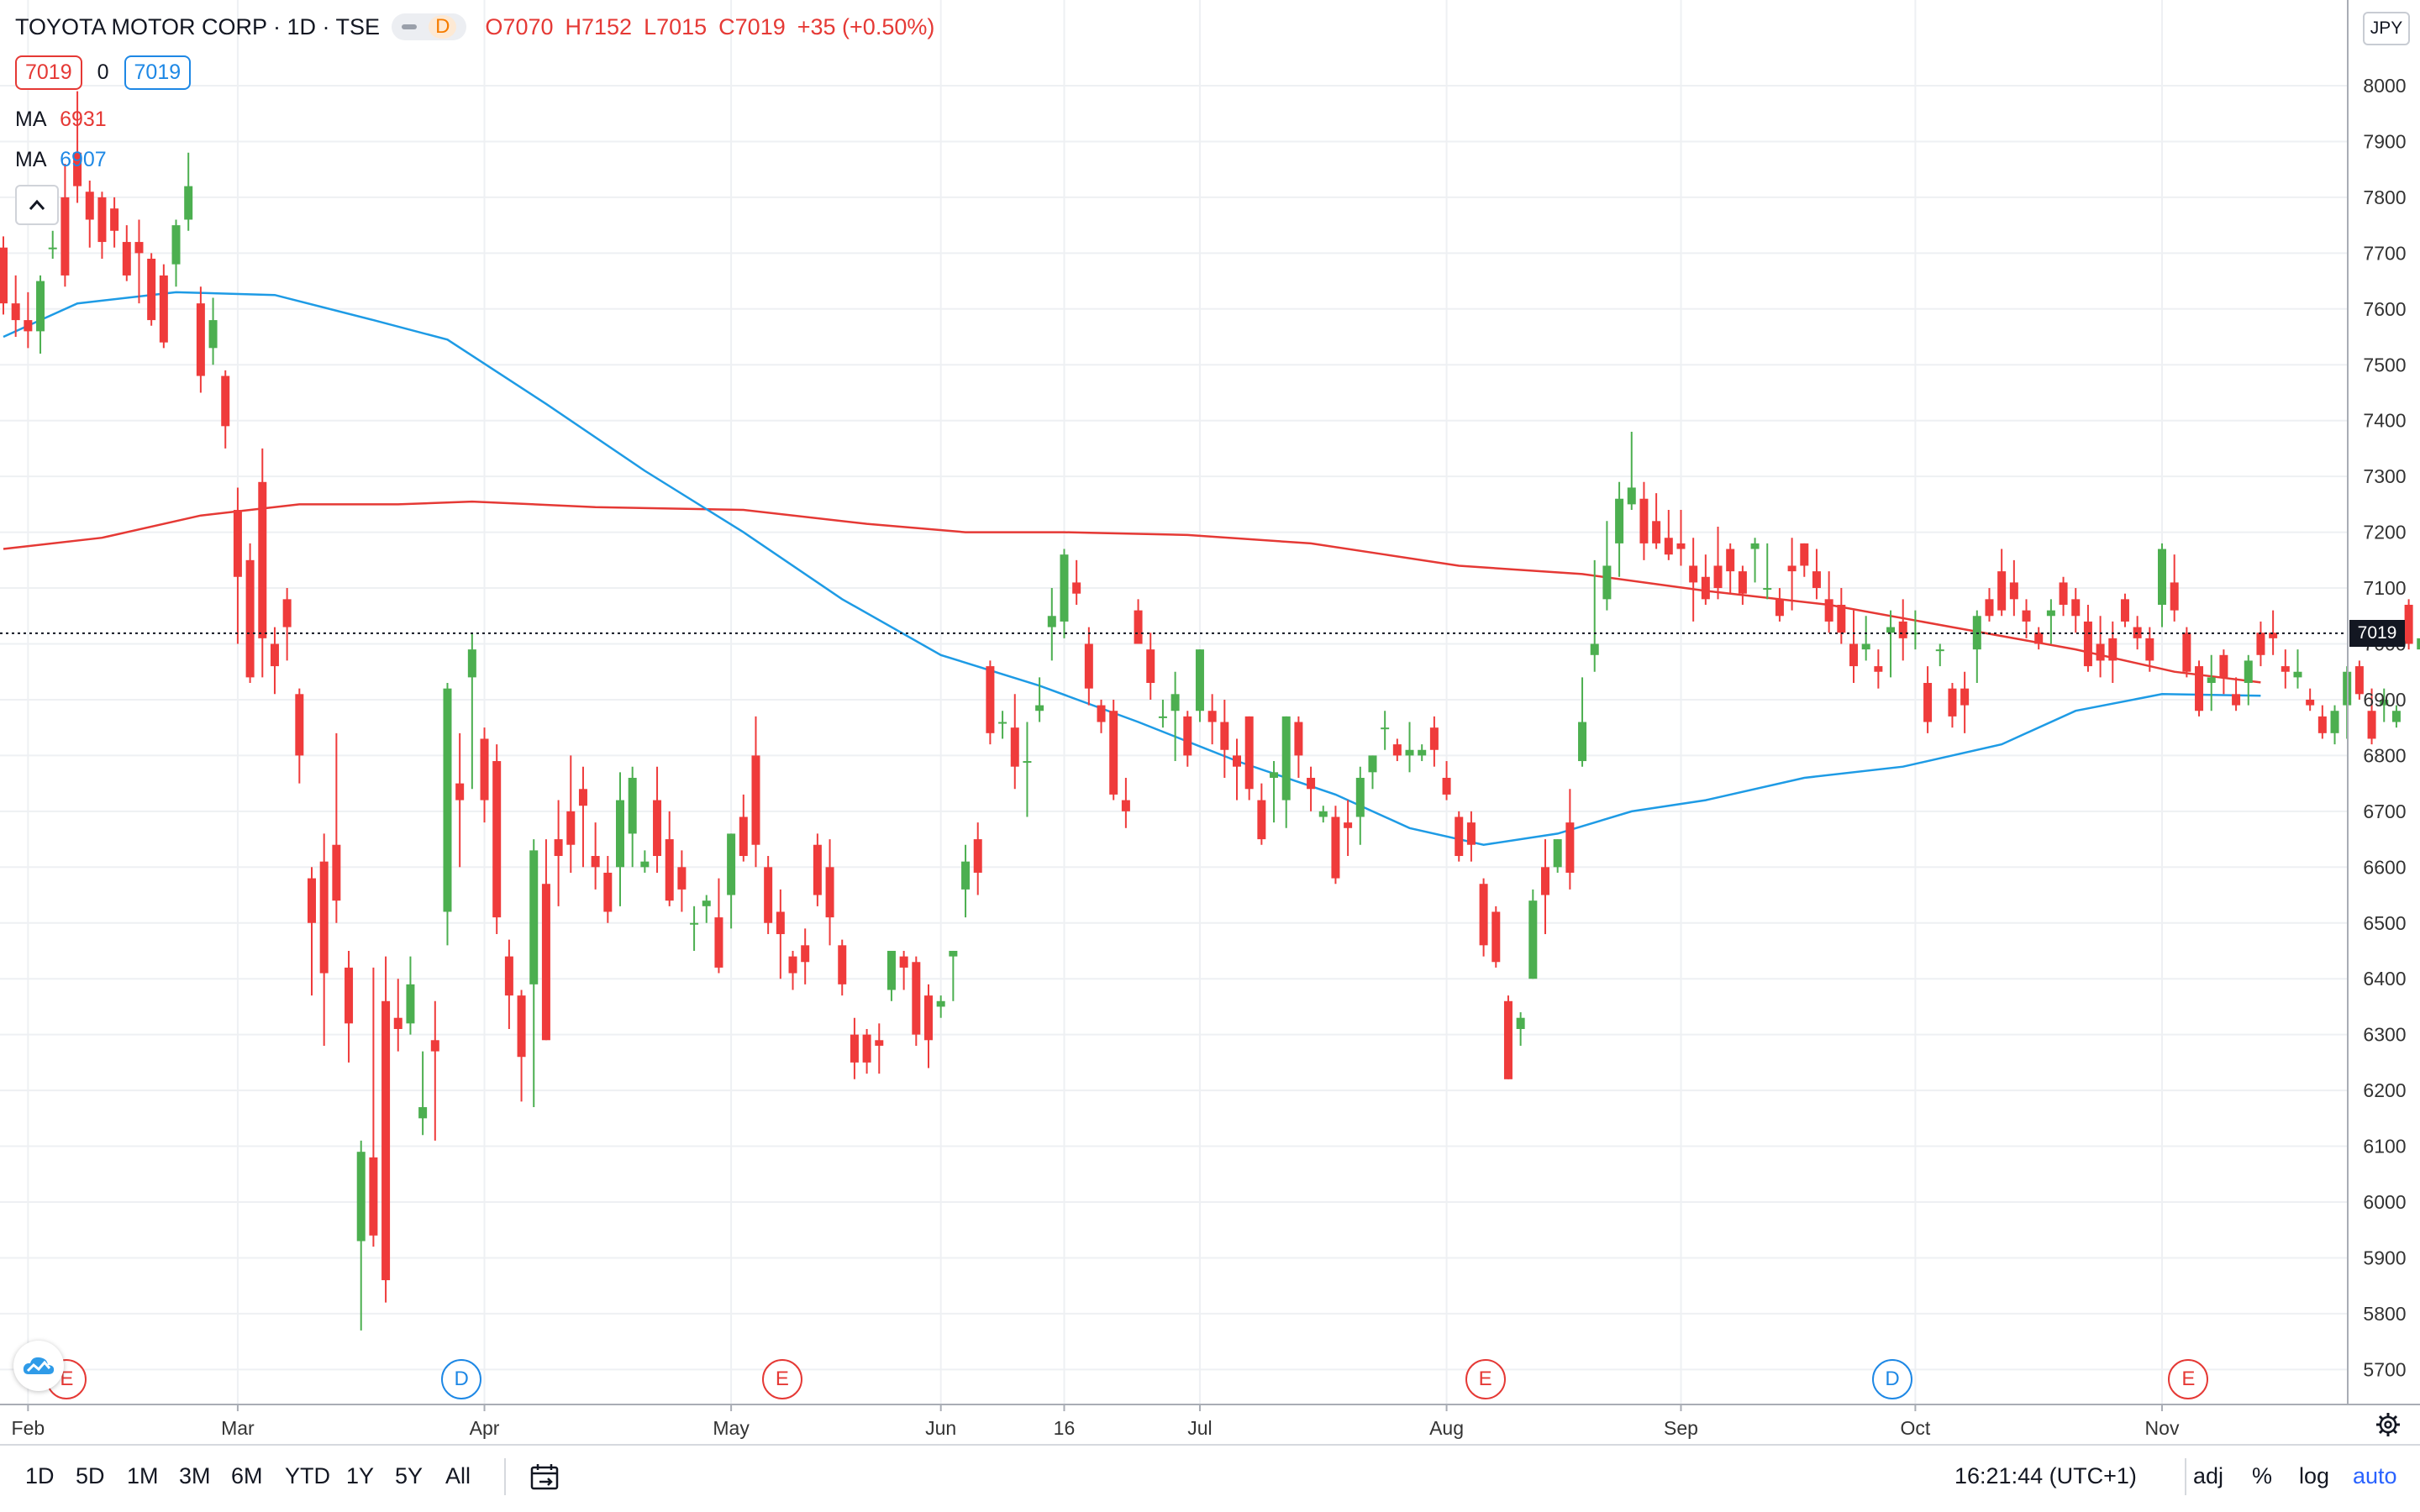 This screenshot has width=2420, height=1512. What do you see at coordinates (40, 1475) in the screenshot?
I see `range-1d-button: 1D` at bounding box center [40, 1475].